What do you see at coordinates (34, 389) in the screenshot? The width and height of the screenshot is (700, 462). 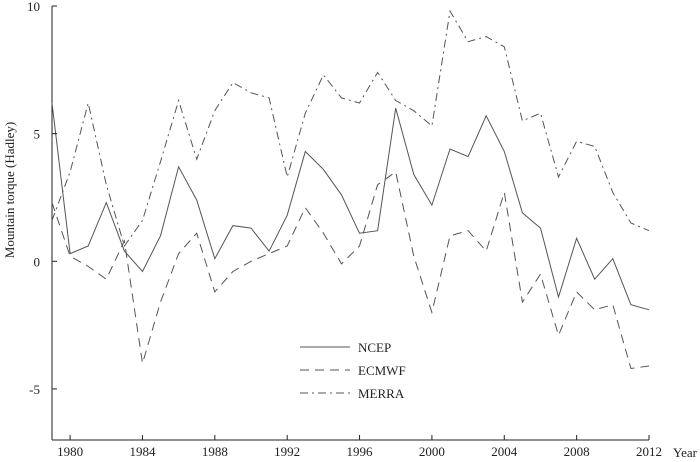 I see `y-tick-label: -5` at bounding box center [34, 389].